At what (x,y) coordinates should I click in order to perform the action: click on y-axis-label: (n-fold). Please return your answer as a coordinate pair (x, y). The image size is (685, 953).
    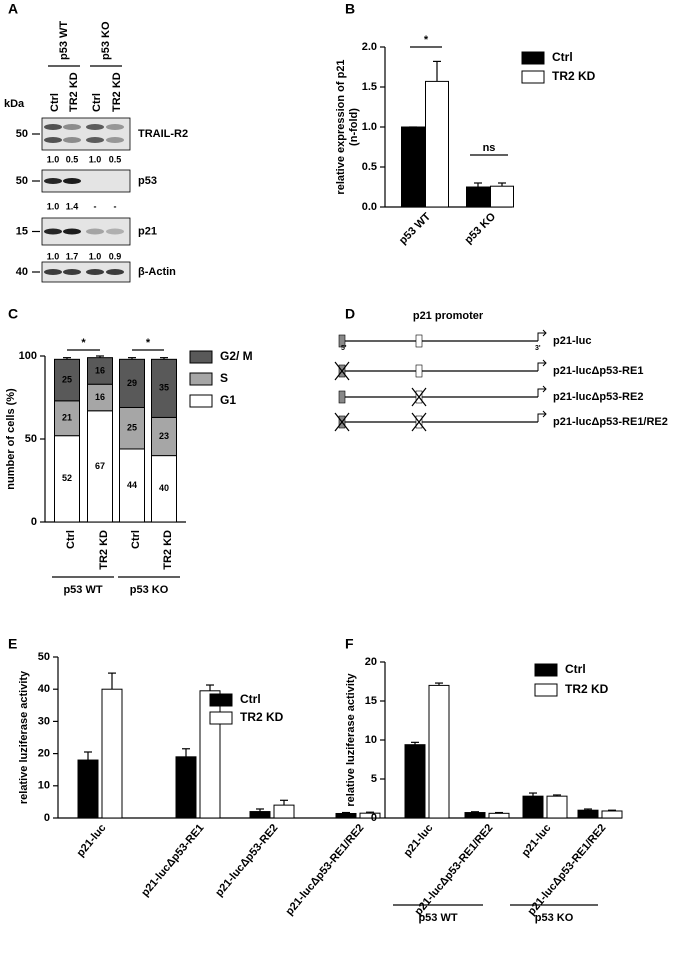
    Looking at the image, I should click on (354, 127).